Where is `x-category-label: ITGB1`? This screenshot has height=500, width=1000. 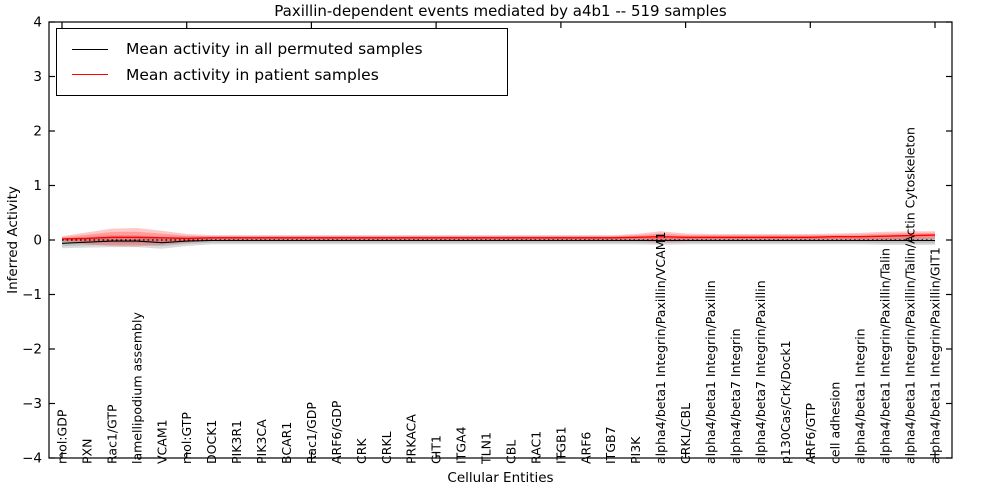 x-category-label: ITGB1 is located at coordinates (560, 445).